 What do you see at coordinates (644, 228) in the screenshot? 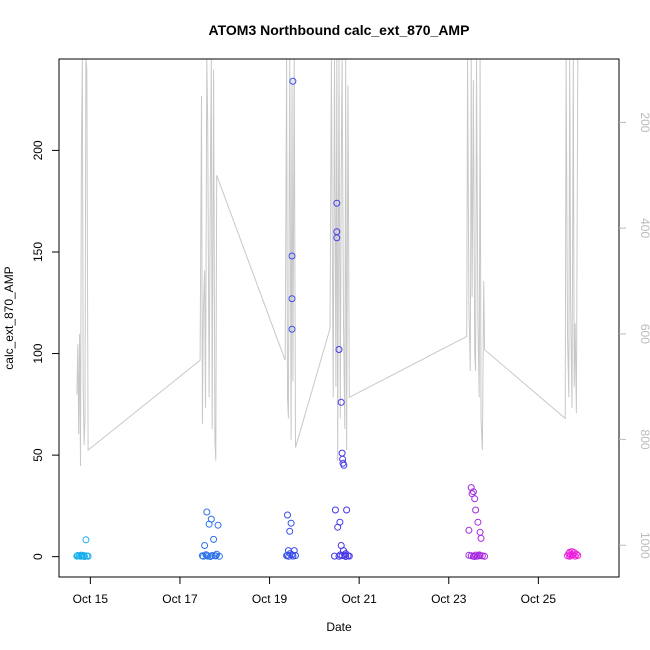
I see `y2-tick-label: 400` at bounding box center [644, 228].